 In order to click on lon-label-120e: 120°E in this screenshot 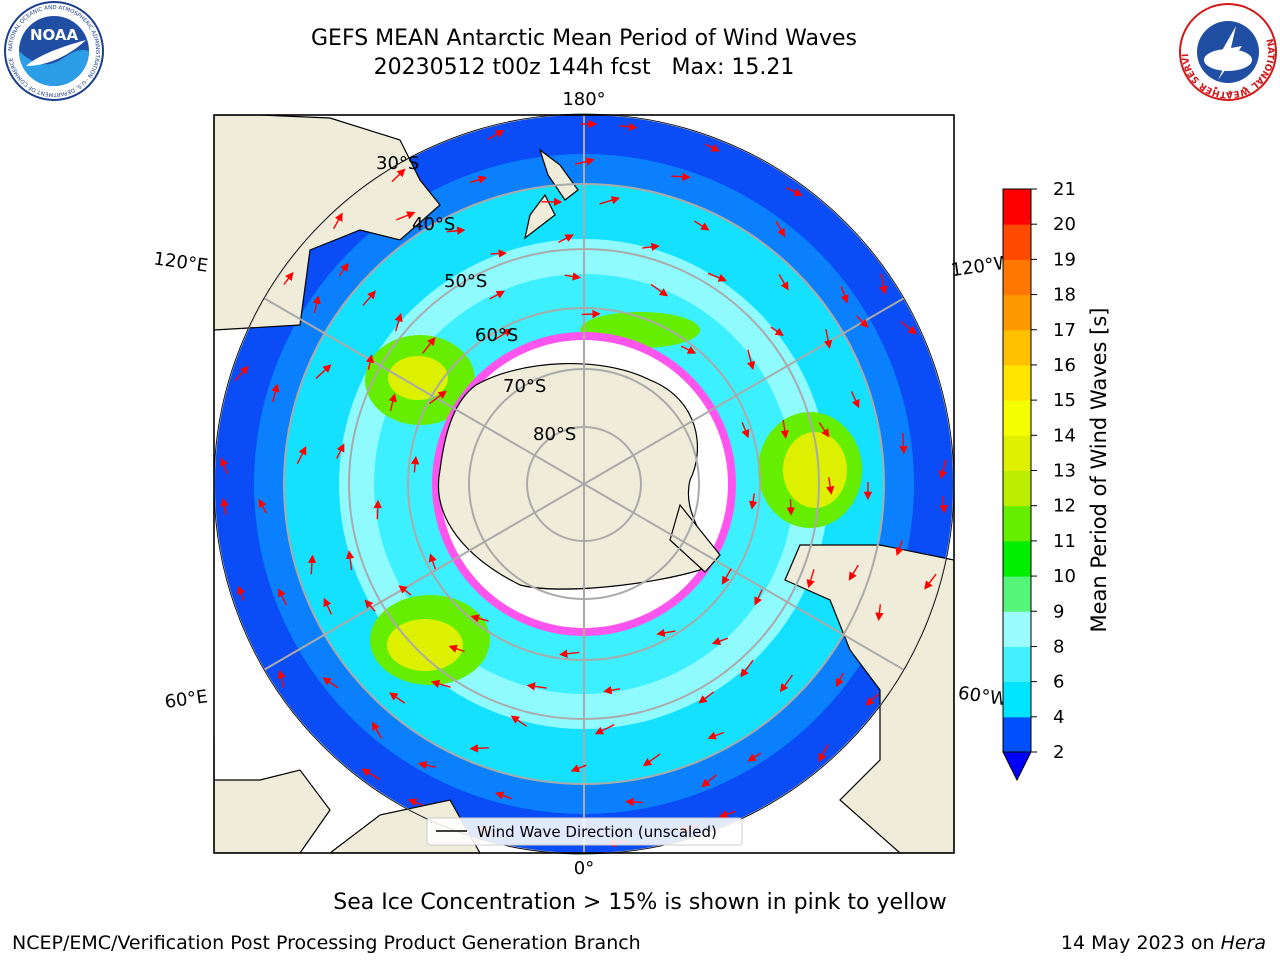, I will do `click(180, 262)`.